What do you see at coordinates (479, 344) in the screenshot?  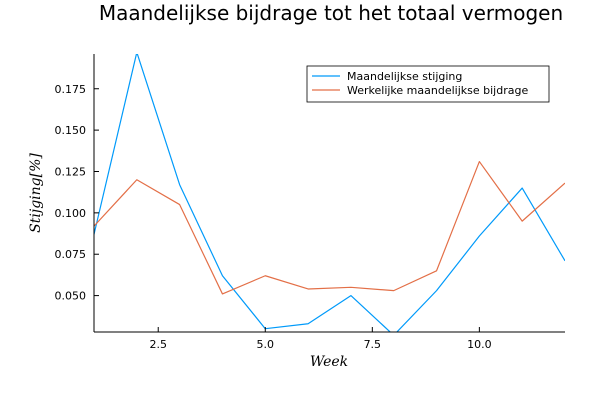 I see `x-tick-label: 10.0` at bounding box center [479, 344].